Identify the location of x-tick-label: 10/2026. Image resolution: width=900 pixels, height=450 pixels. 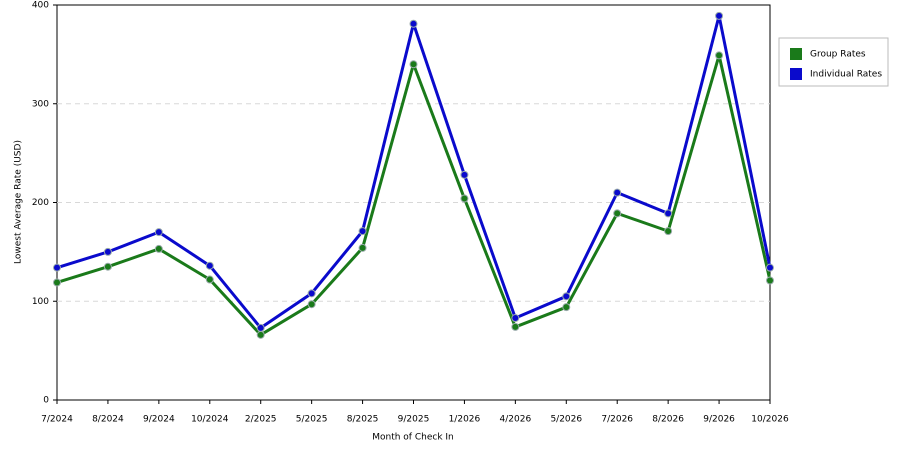
(770, 420).